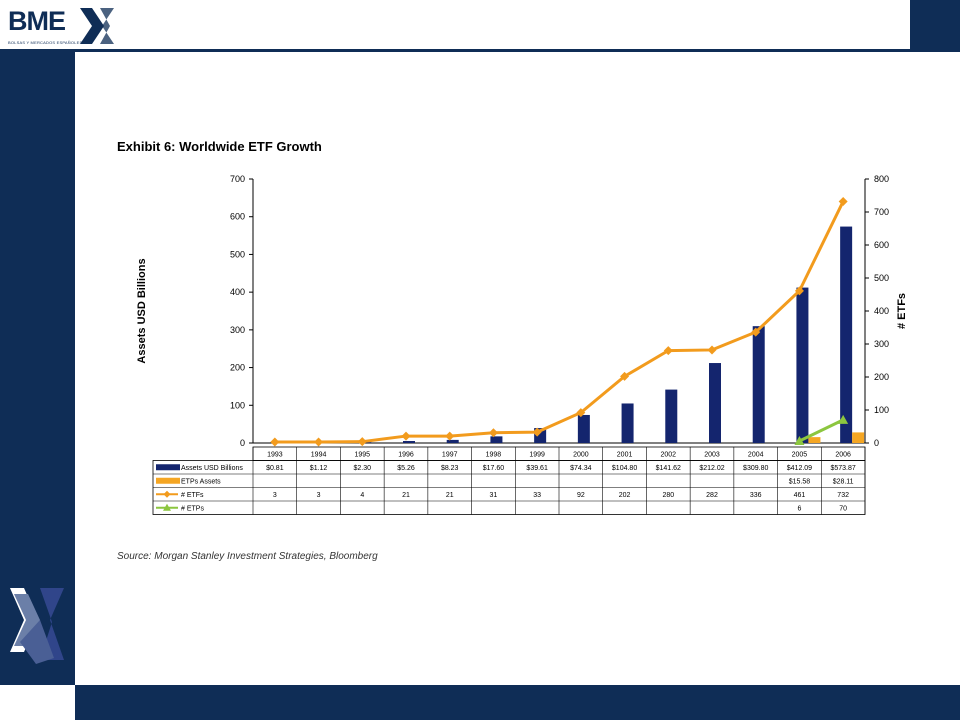 This screenshot has height=720, width=960. What do you see at coordinates (800, 455) in the screenshot?
I see `table-year-2005: 2005` at bounding box center [800, 455].